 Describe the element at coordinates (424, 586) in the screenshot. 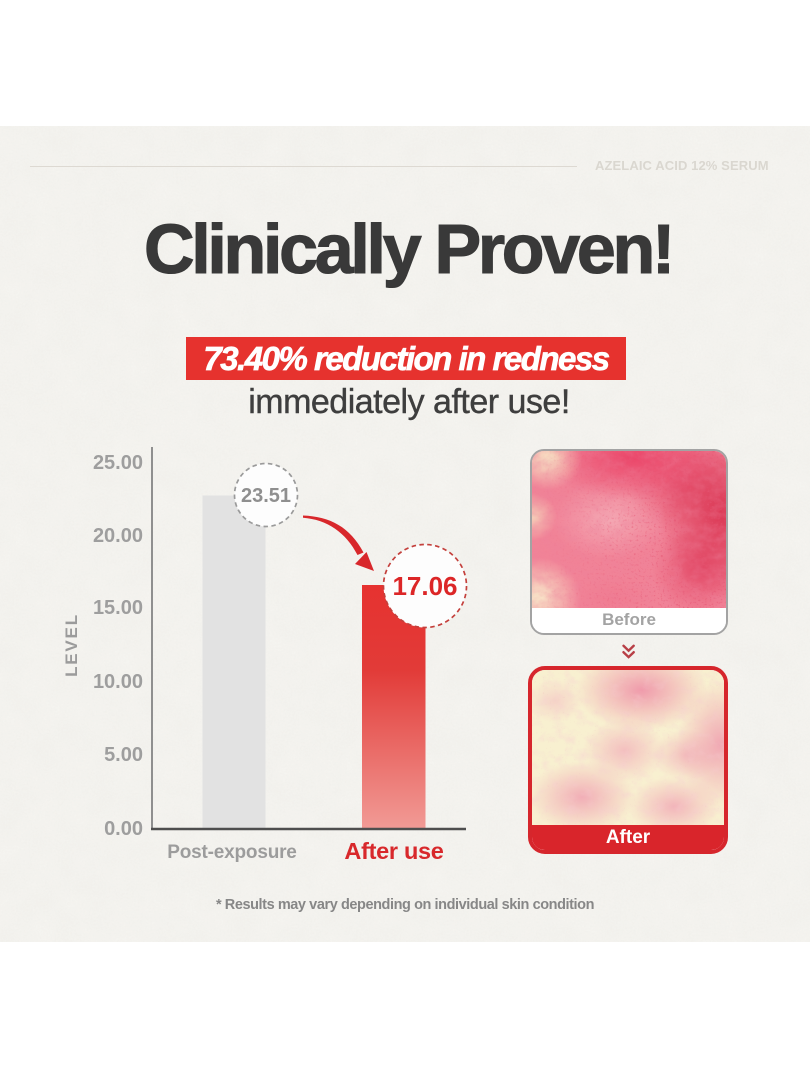

I see `svg-text: 17.06` at that location.